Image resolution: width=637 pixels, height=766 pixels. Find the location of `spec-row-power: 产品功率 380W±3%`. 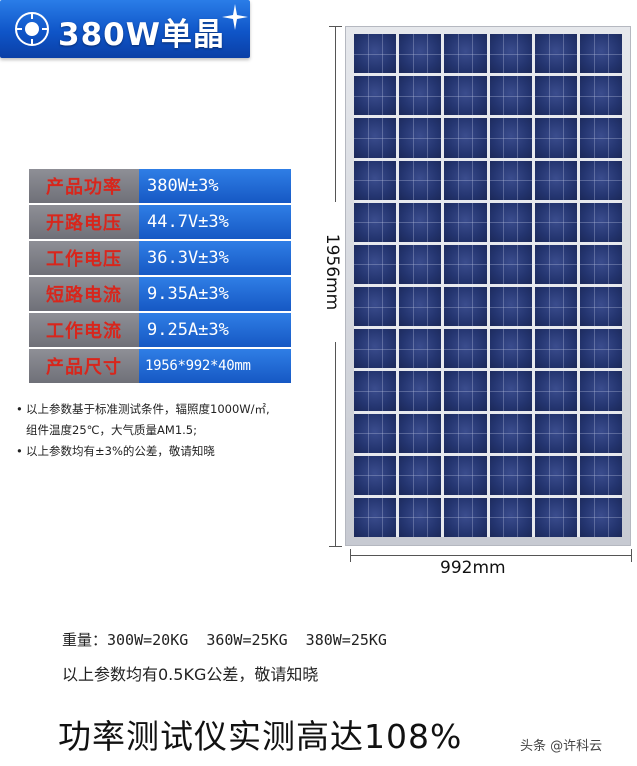

spec-row-power: 产品功率 380W±3% is located at coordinates (160, 186).